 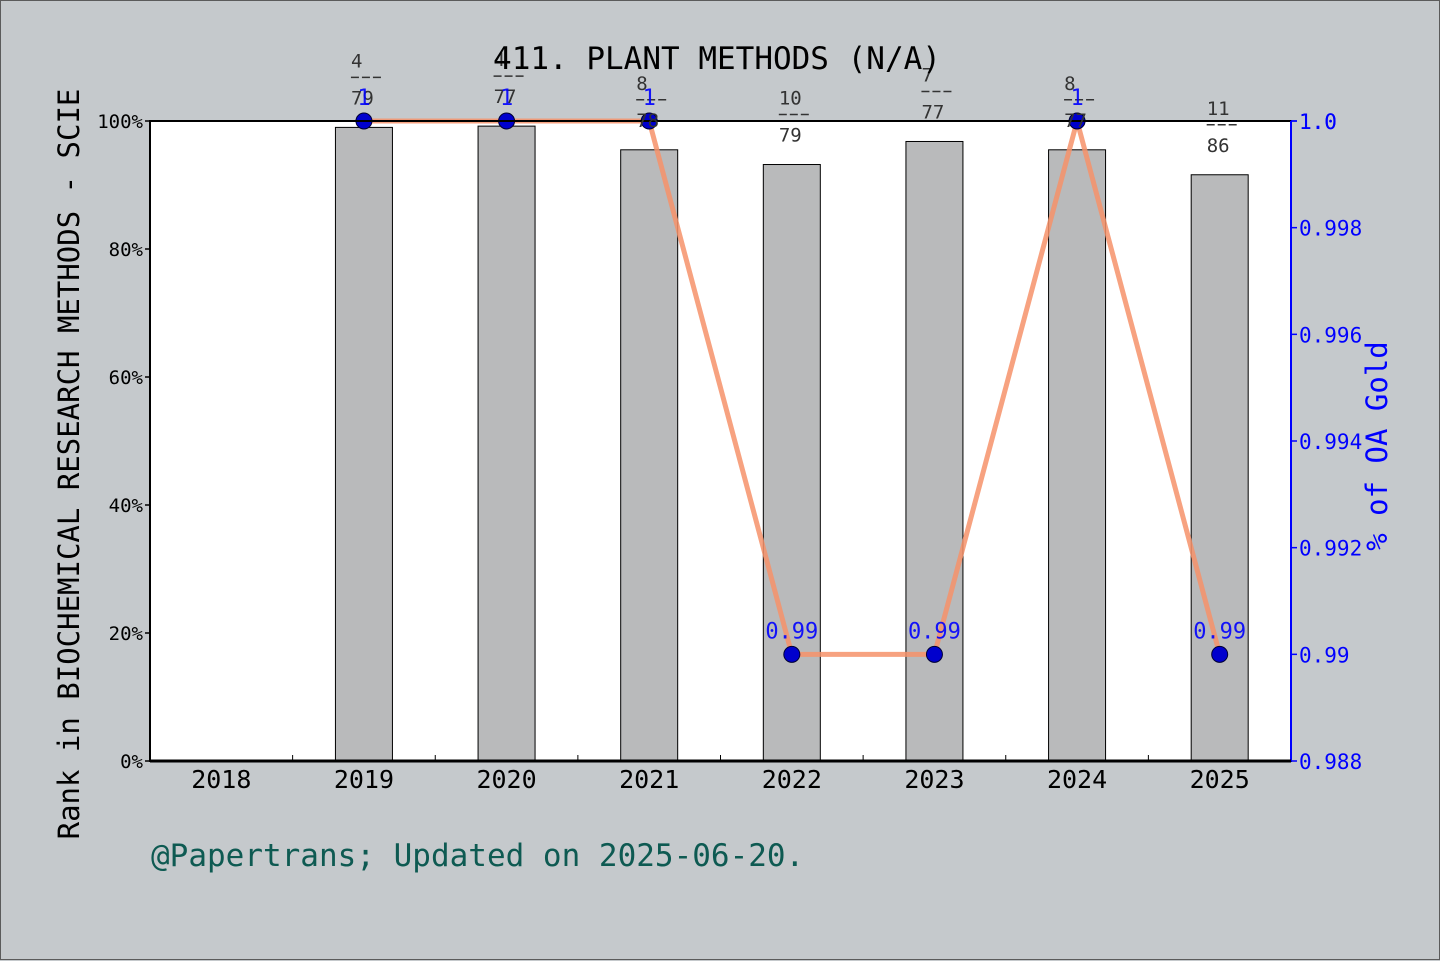 What do you see at coordinates (477, 856) in the screenshot?
I see `footer-credit: @Papertrans; Updated on 2025-06-20.` at bounding box center [477, 856].